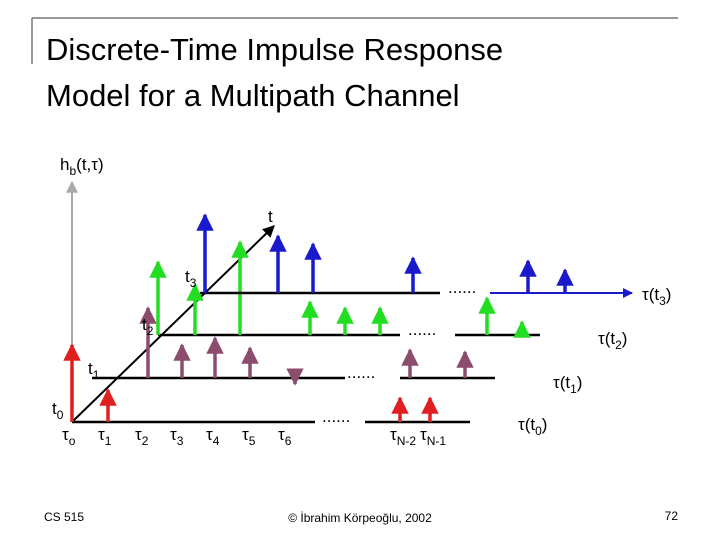  What do you see at coordinates (252, 441) in the screenshot?
I see `subscript: 5` at bounding box center [252, 441].